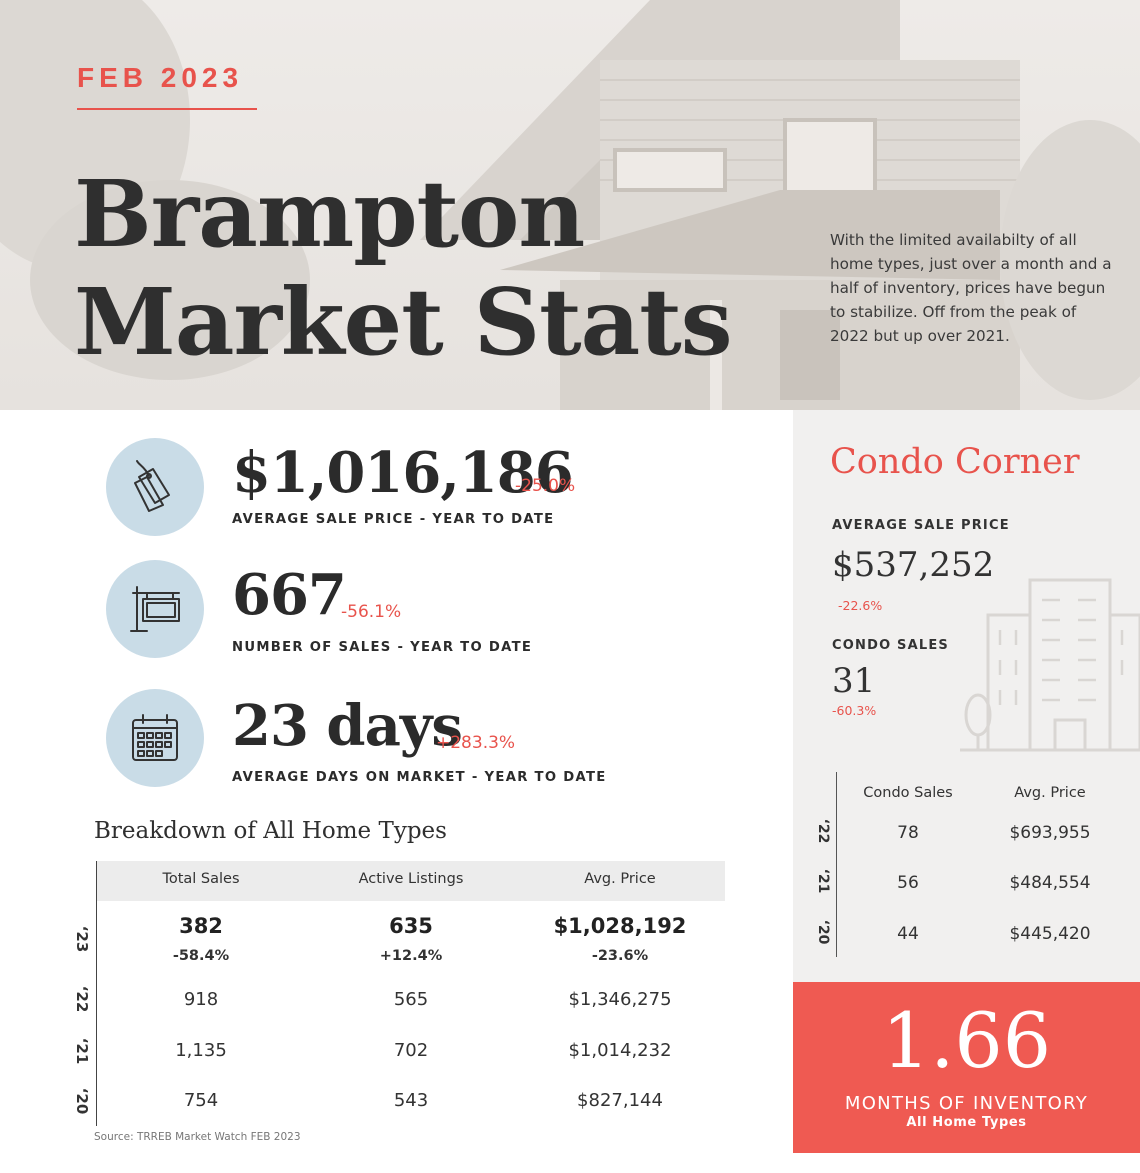 The image size is (1140, 1173). What do you see at coordinates (620, 926) in the screenshot?
I see `table-cell: $1,028,192` at bounding box center [620, 926].